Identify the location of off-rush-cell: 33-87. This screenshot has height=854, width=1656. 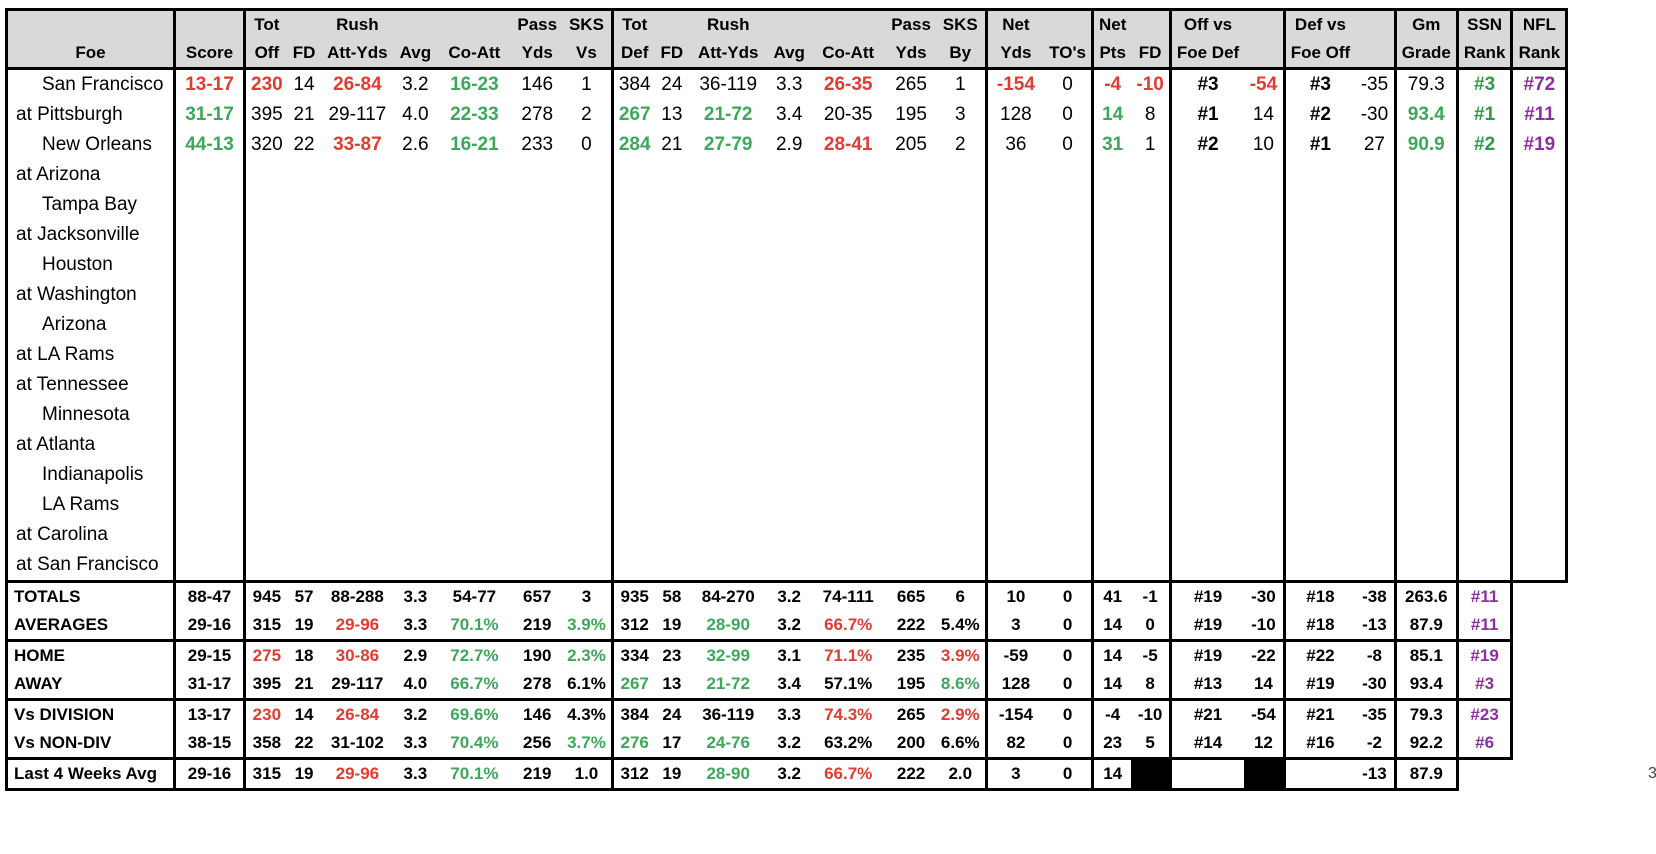
(357, 144).